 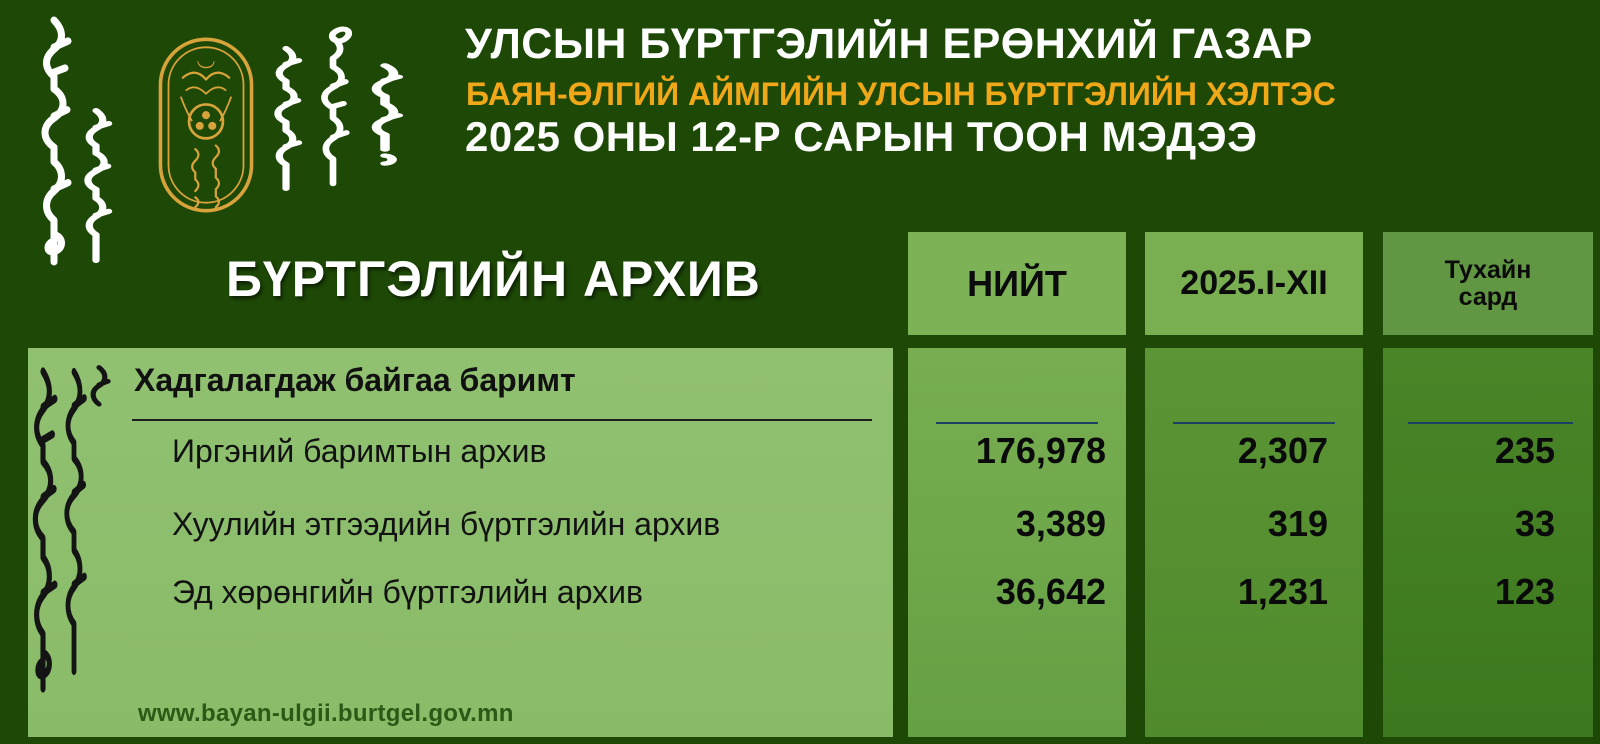 What do you see at coordinates (889, 44) in the screenshot?
I see `org-title: УЛСЫН БҮРТГЭЛИЙН ЕРӨНХИЙ ГАЗАР` at bounding box center [889, 44].